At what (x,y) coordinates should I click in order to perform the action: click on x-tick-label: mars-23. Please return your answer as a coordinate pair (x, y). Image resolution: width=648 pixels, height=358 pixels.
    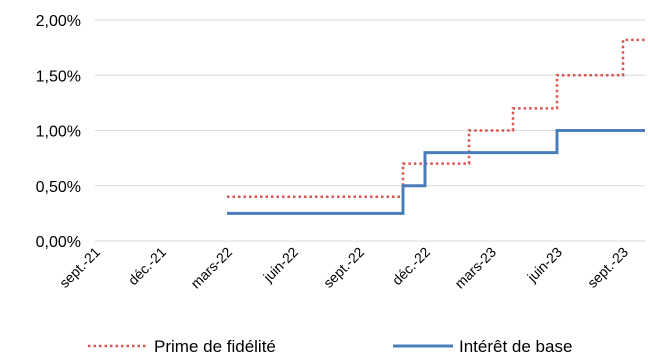
    Looking at the image, I should click on (475, 268).